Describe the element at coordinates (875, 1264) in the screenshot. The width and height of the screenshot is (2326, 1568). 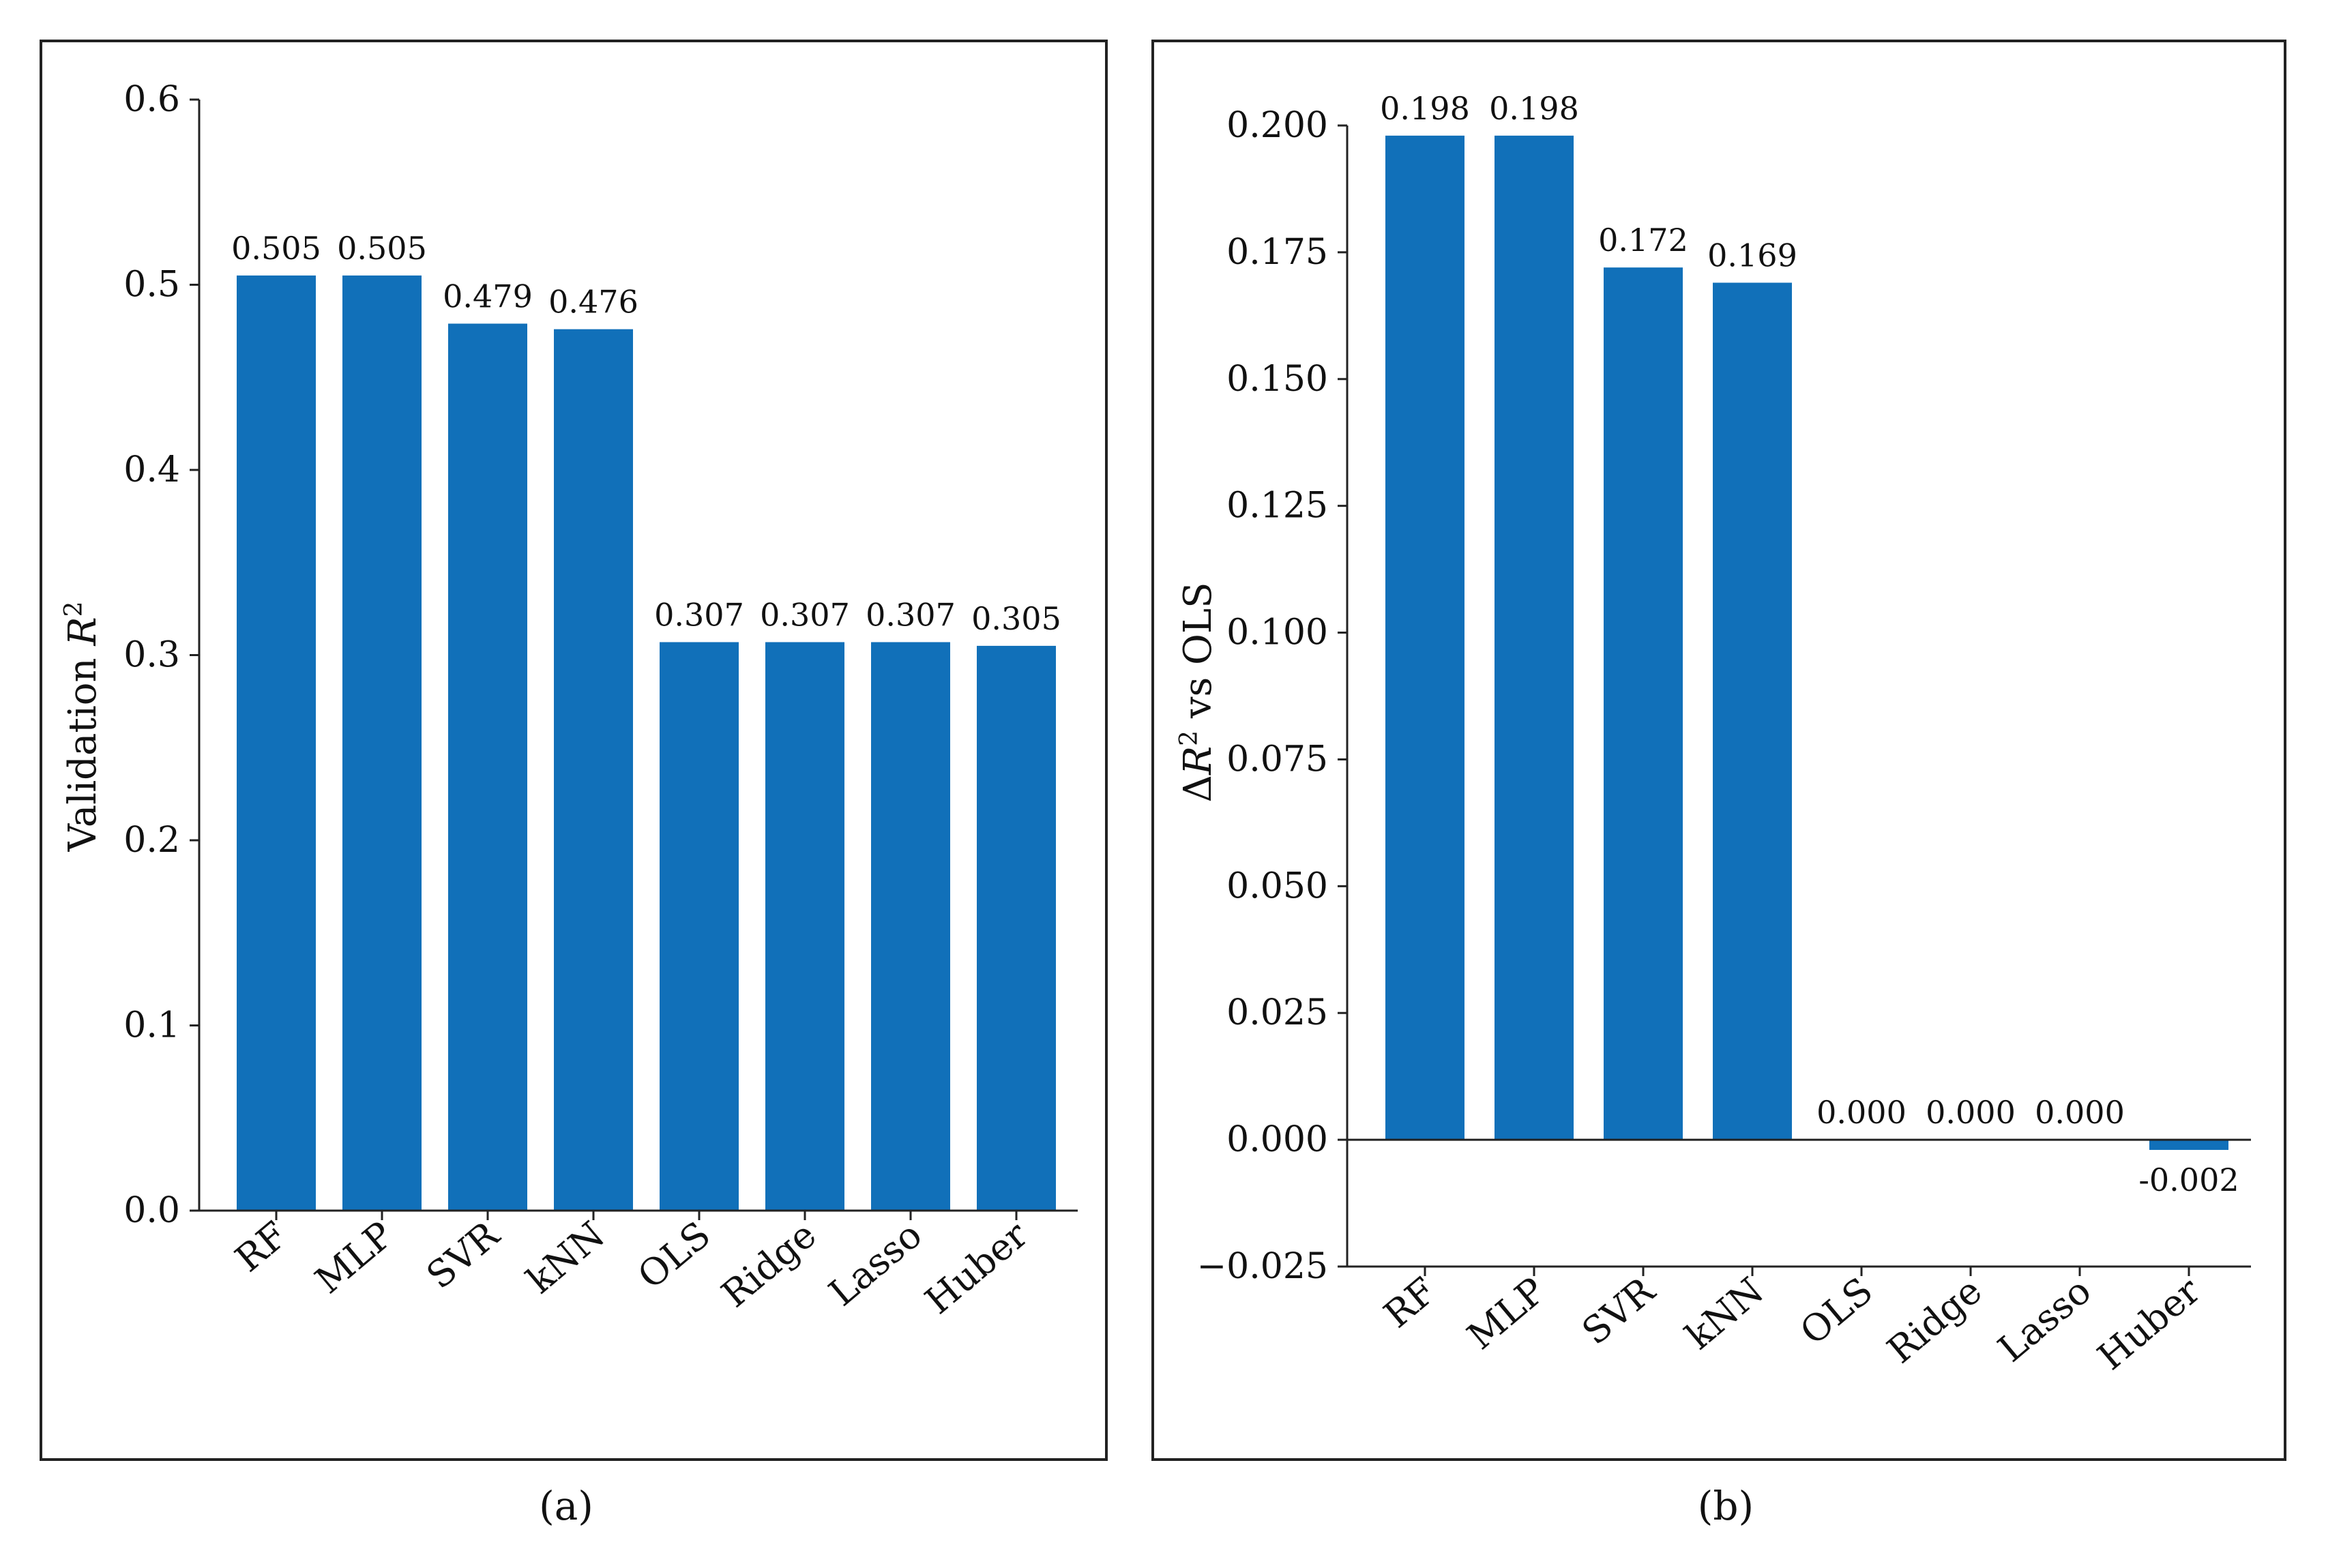
I see `a-x-tick-label-lasso: Lasso` at that location.